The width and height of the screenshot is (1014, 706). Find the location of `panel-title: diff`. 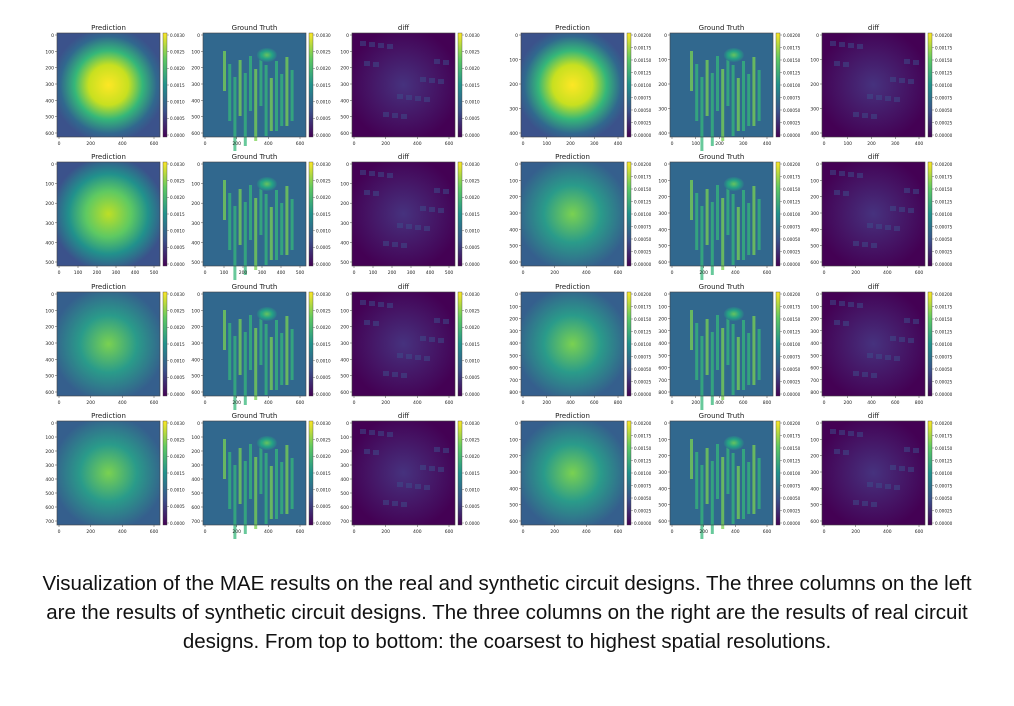

panel-title: diff is located at coordinates (403, 416).